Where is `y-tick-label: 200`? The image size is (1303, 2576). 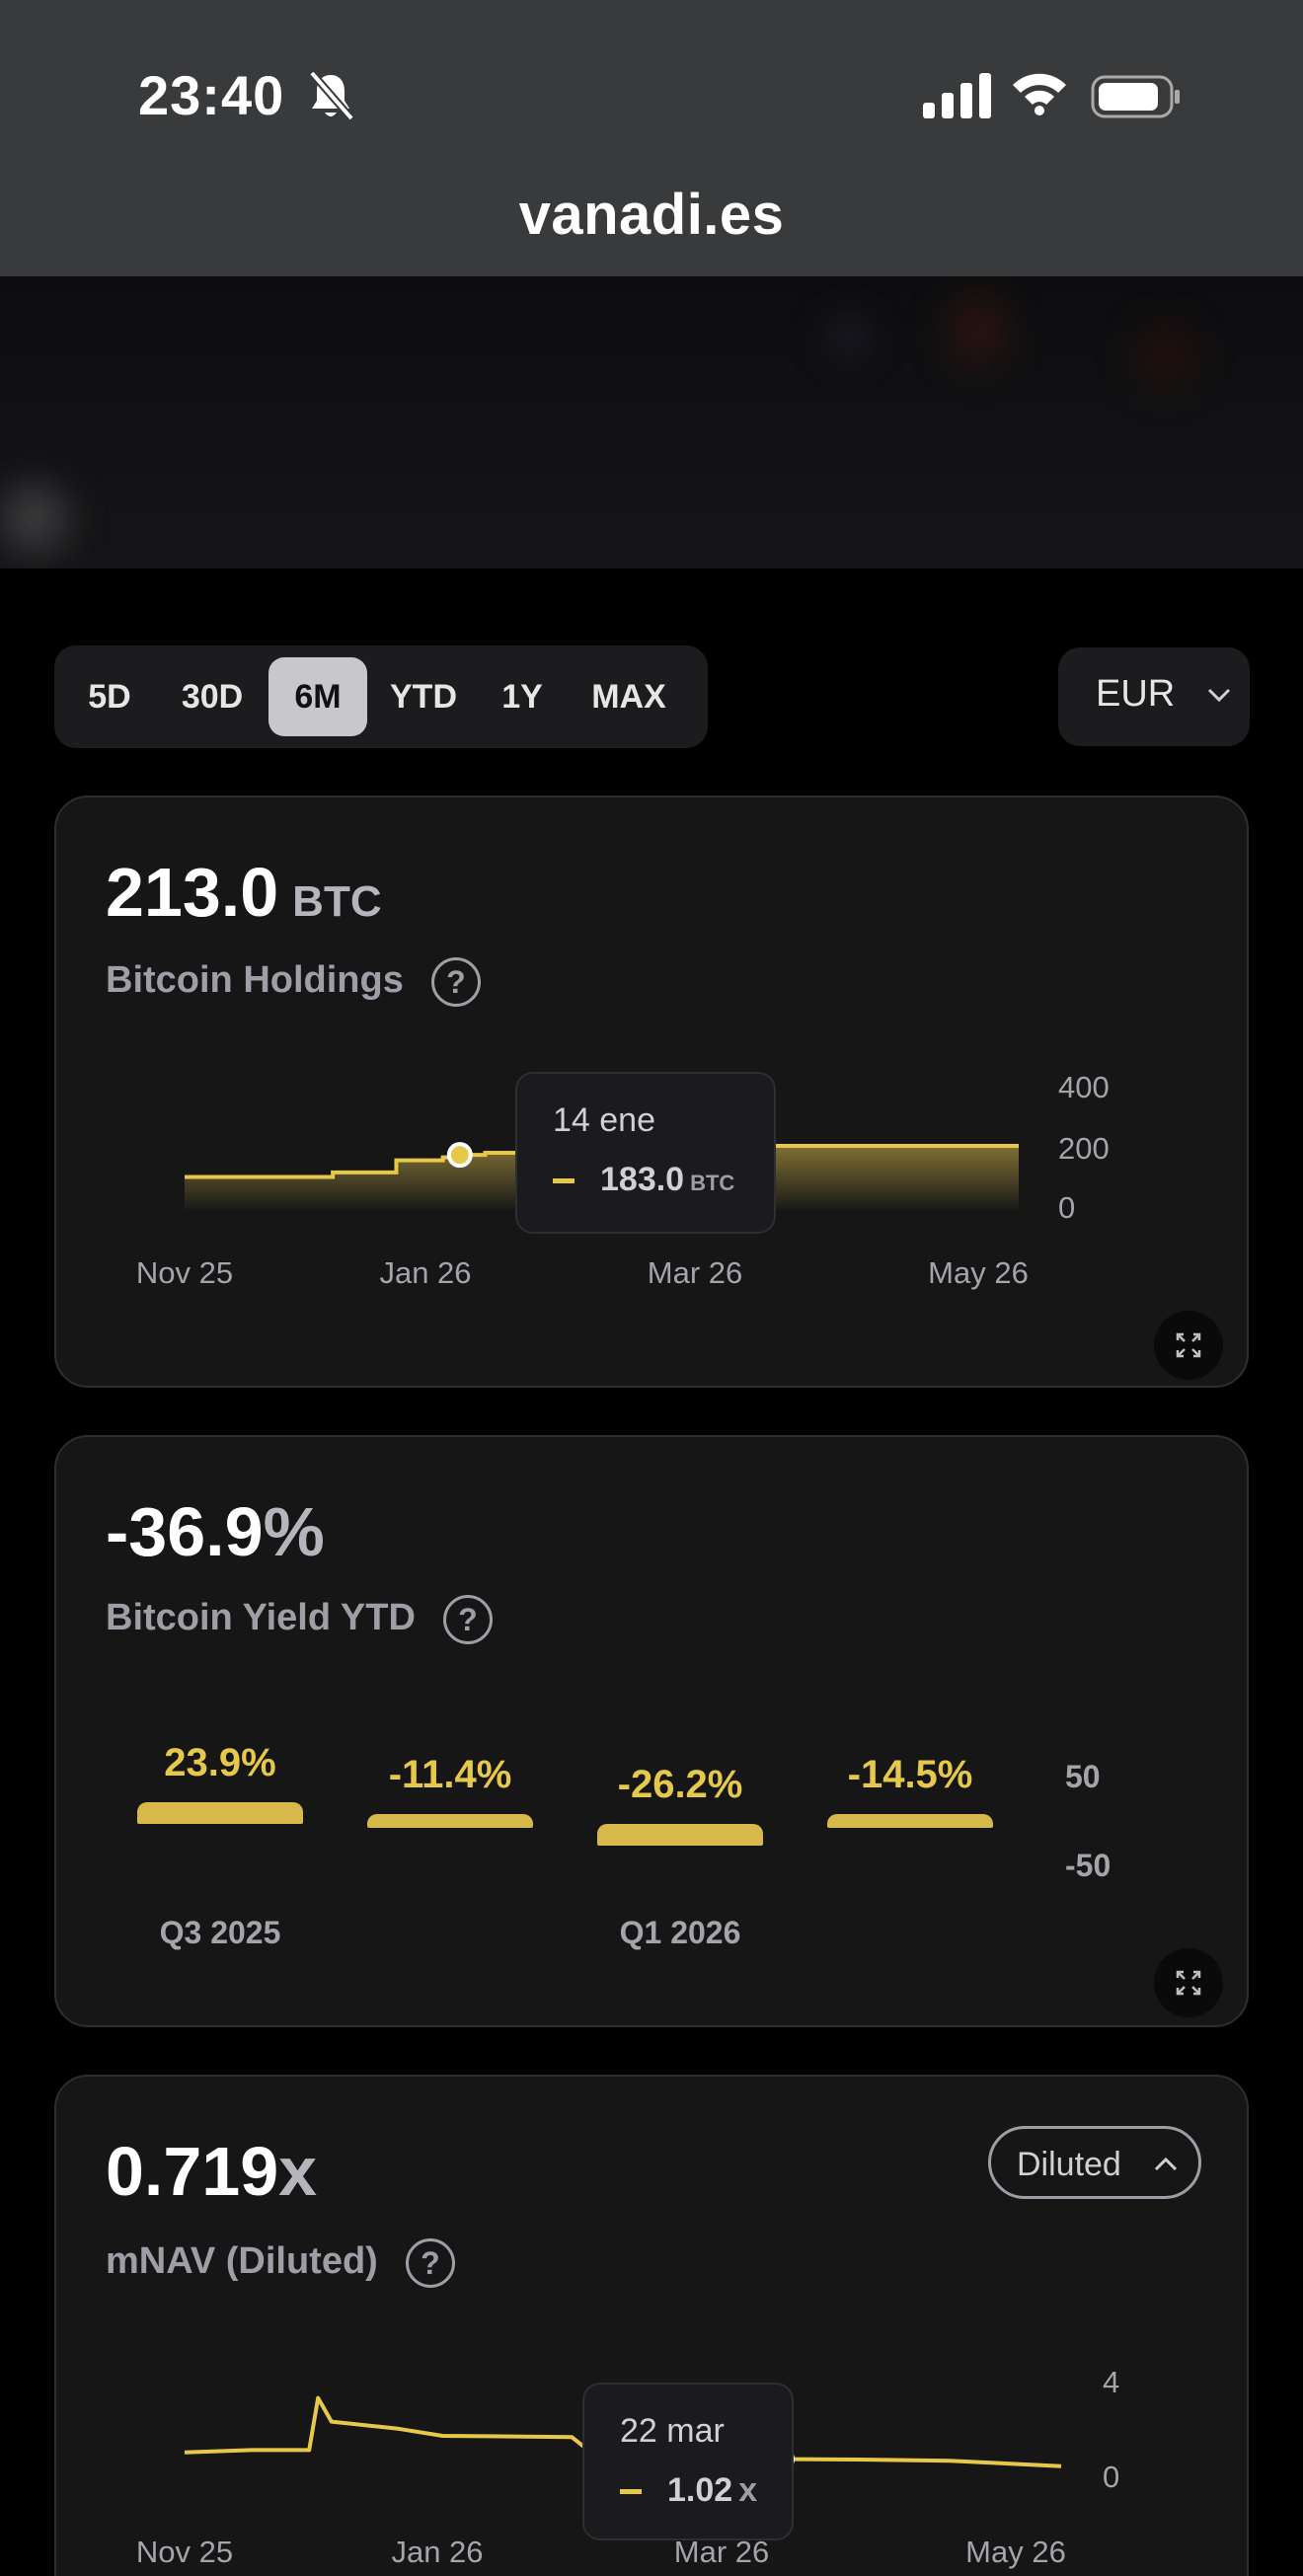 y-tick-label: 200 is located at coordinates (1084, 1148).